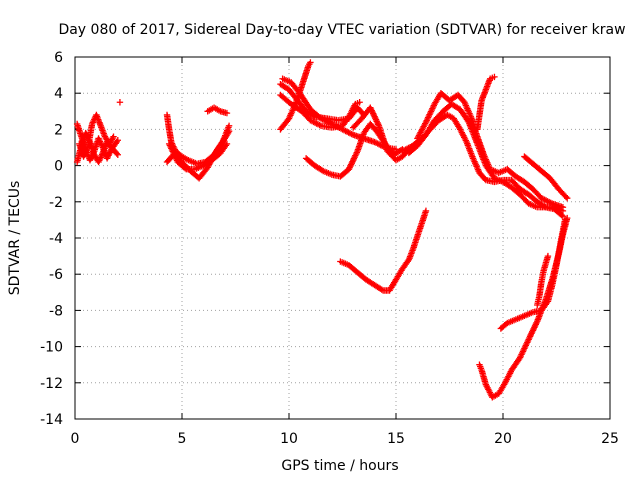  I want to click on y-tick-label: -2, so click(56, 203).